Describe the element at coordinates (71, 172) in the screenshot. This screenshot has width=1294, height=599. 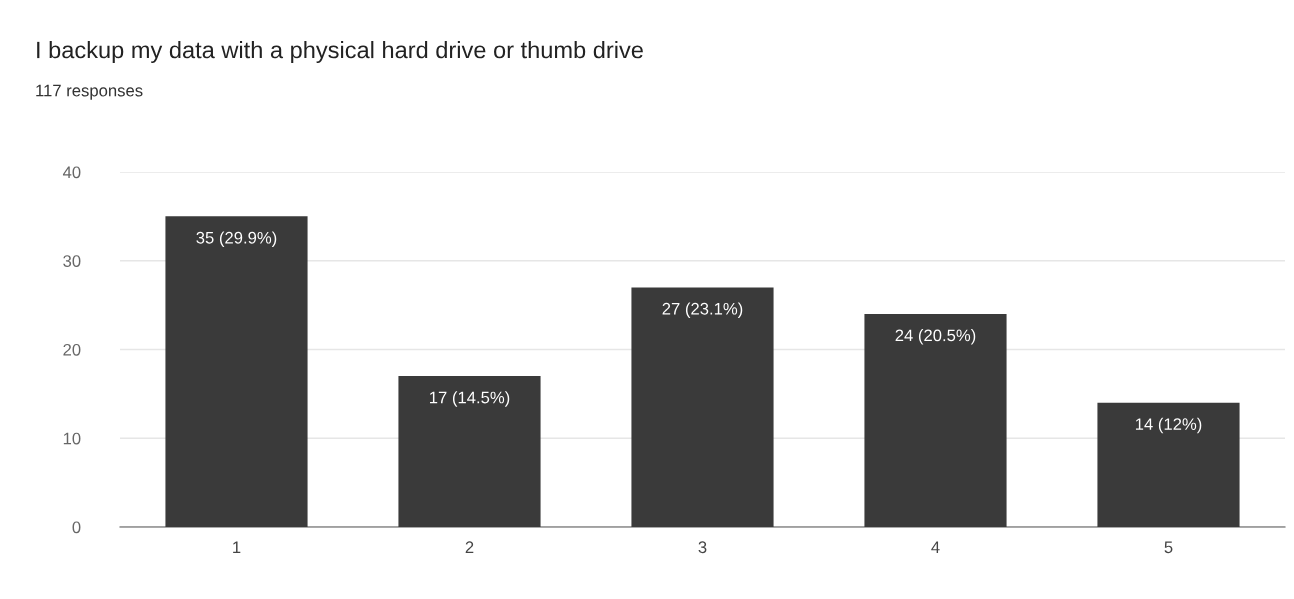
I see `y-tick-label: 40` at that location.